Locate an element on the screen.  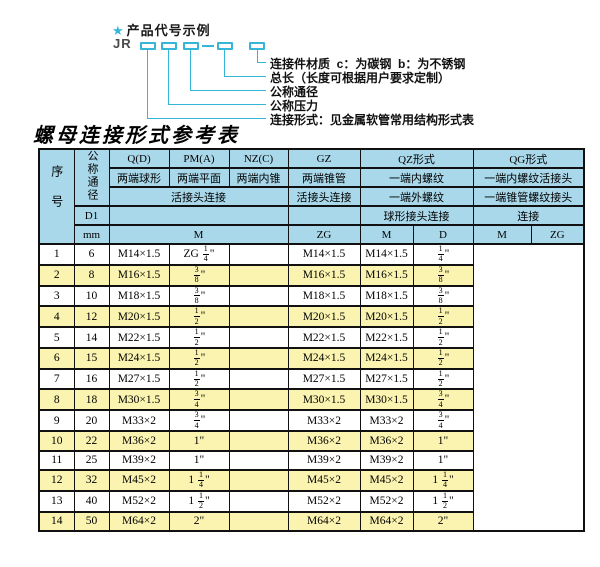
cell-no: 6 is located at coordinates (56, 358).